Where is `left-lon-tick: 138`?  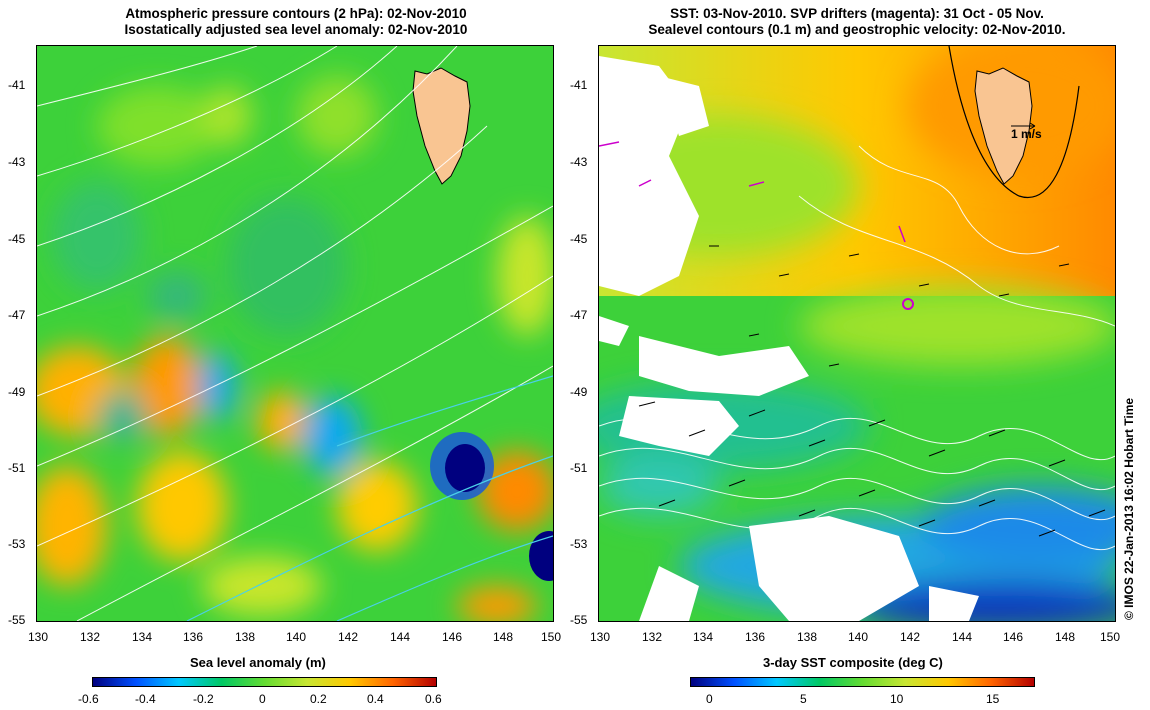
left-lon-tick: 138 is located at coordinates (245, 637).